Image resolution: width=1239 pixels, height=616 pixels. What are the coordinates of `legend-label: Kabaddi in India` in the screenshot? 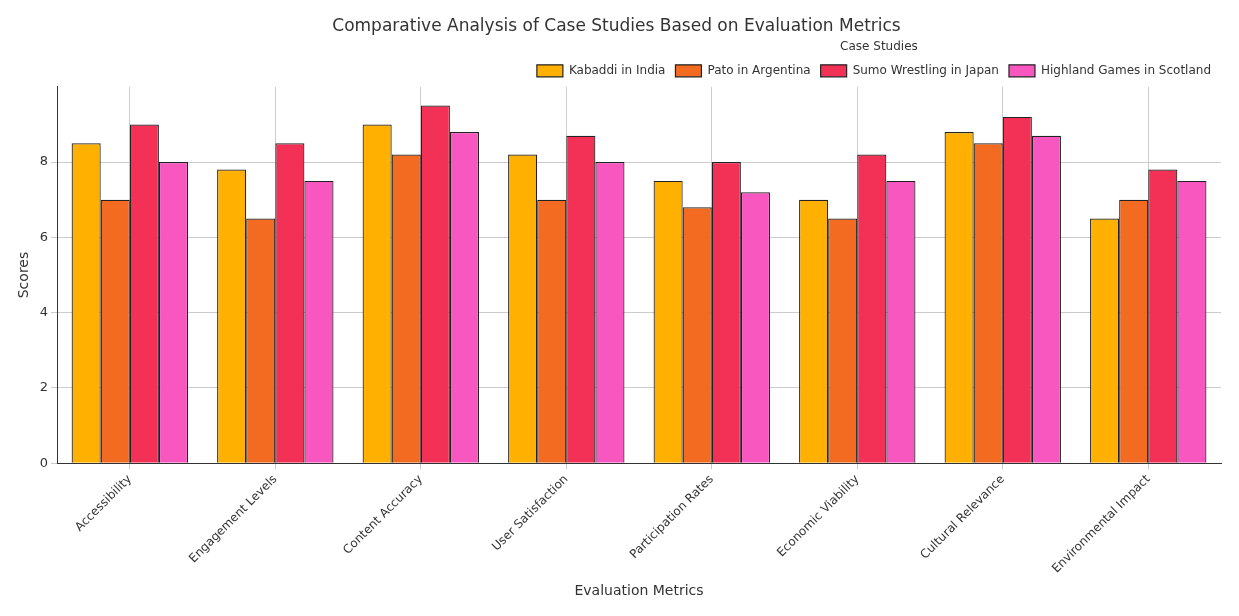 It's located at (617, 69).